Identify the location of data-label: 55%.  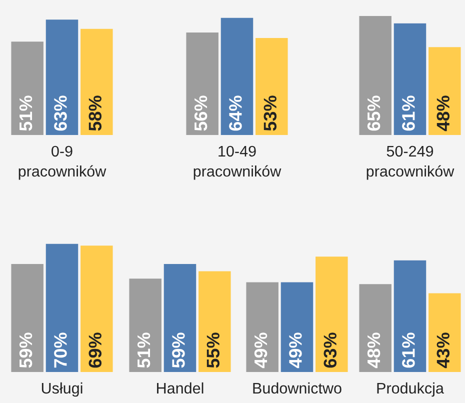
(213, 350).